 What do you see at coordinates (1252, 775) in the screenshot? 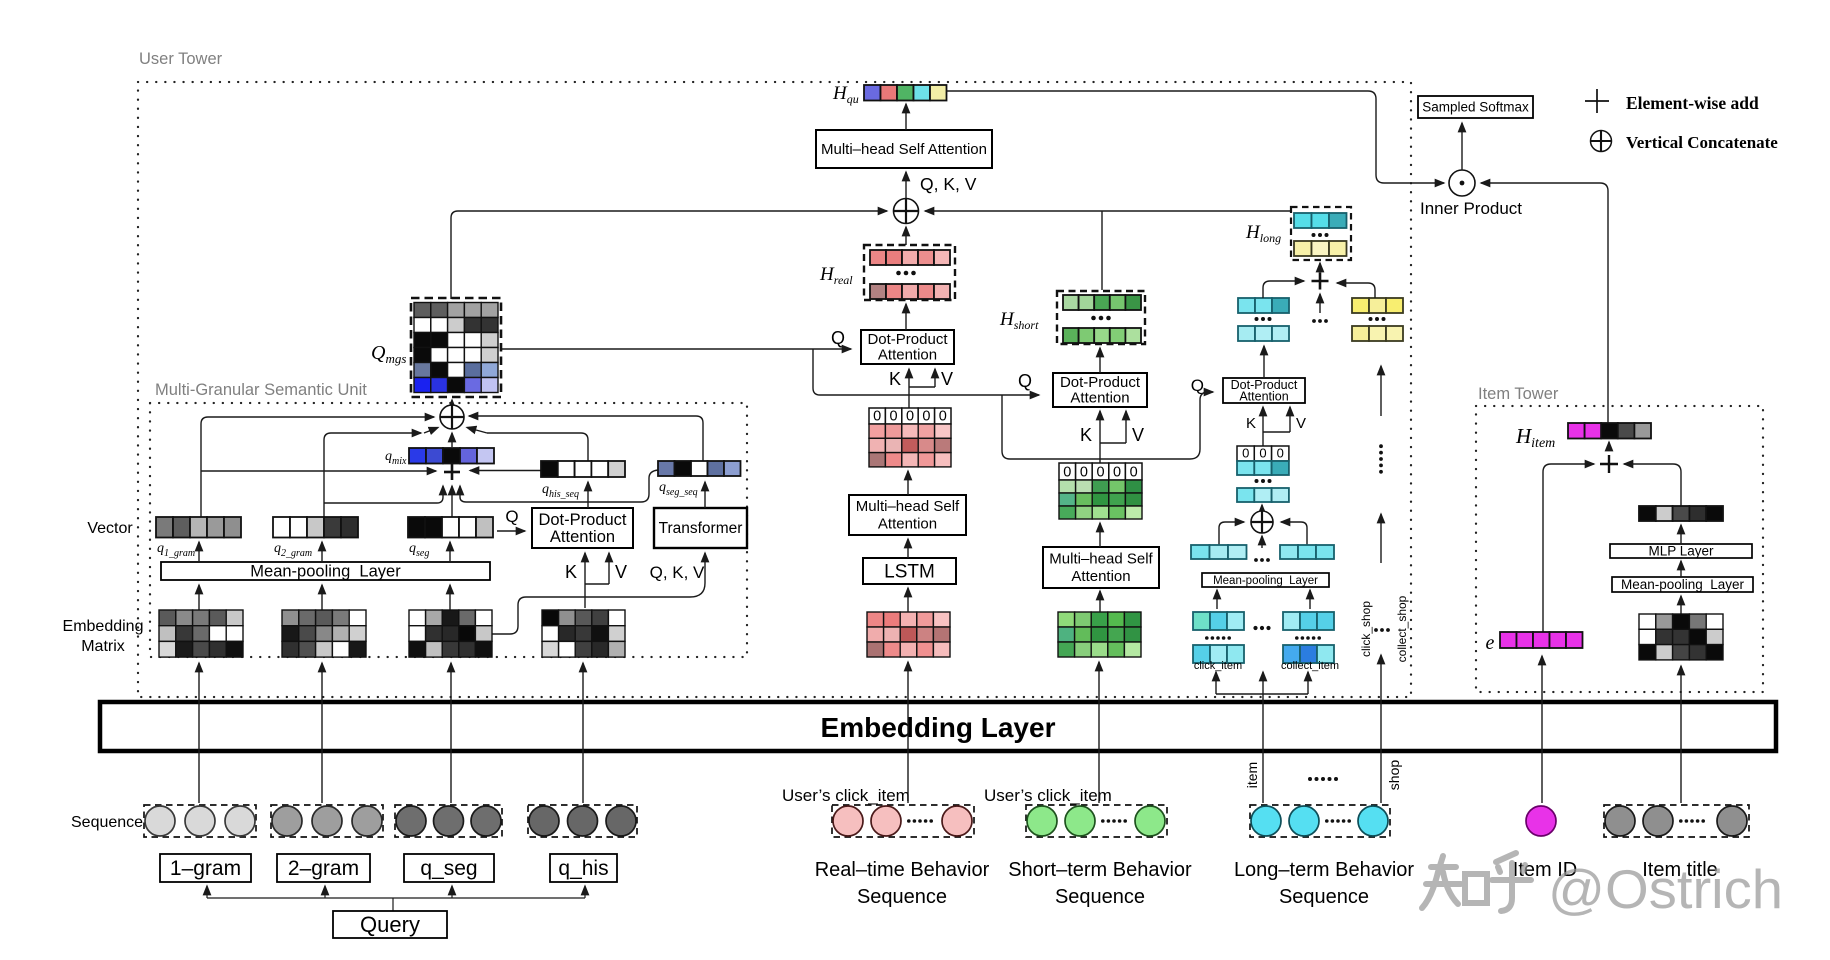
I see `svg-text: item` at bounding box center [1252, 775].